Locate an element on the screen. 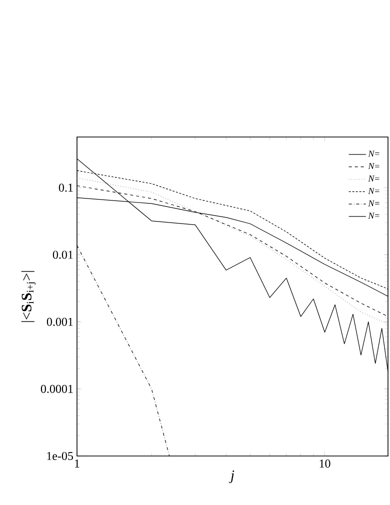 The width and height of the screenshot is (390, 505). y-axis-title: |<S$_{i}$S$_{i+j}$>| is located at coordinates (28, 296).